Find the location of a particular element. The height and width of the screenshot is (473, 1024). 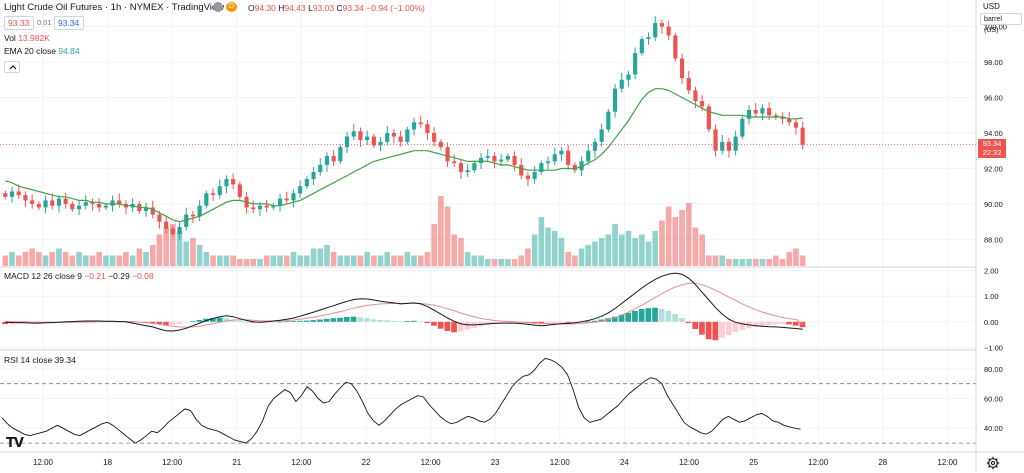

buy-button: 93.34 is located at coordinates (69, 23).